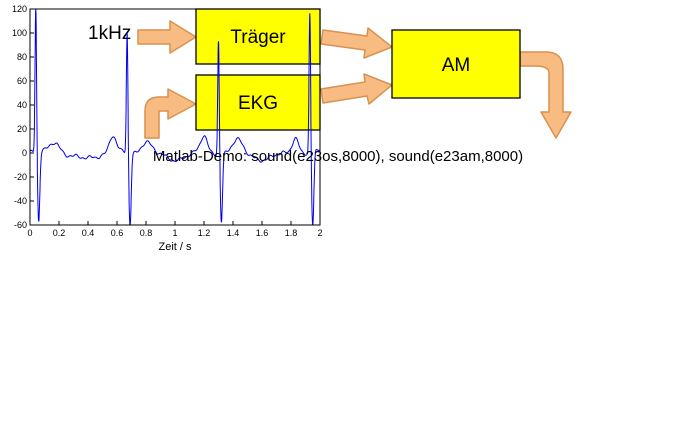  I want to click on arrow-am-output, so click(545, 95).